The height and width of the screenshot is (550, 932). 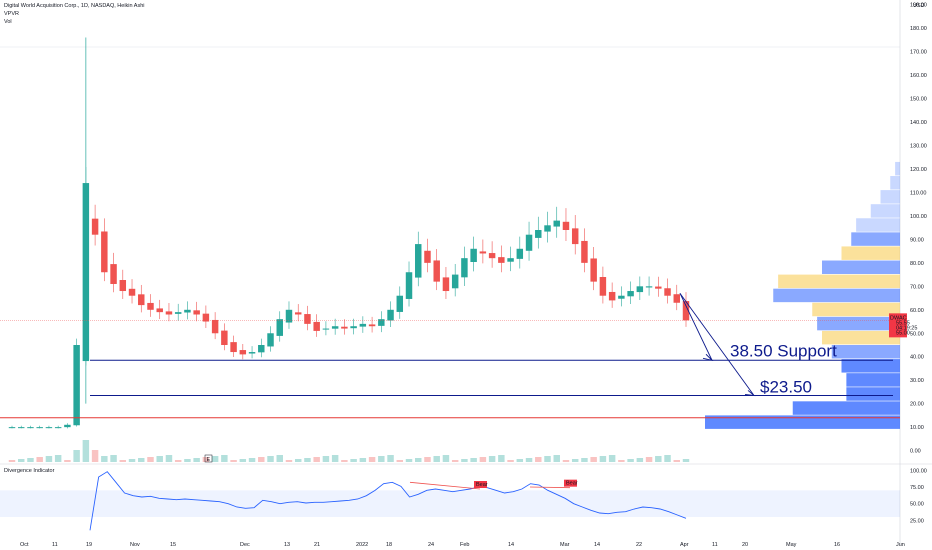 I want to click on y-tick-label: 30.00, so click(x=917, y=381).